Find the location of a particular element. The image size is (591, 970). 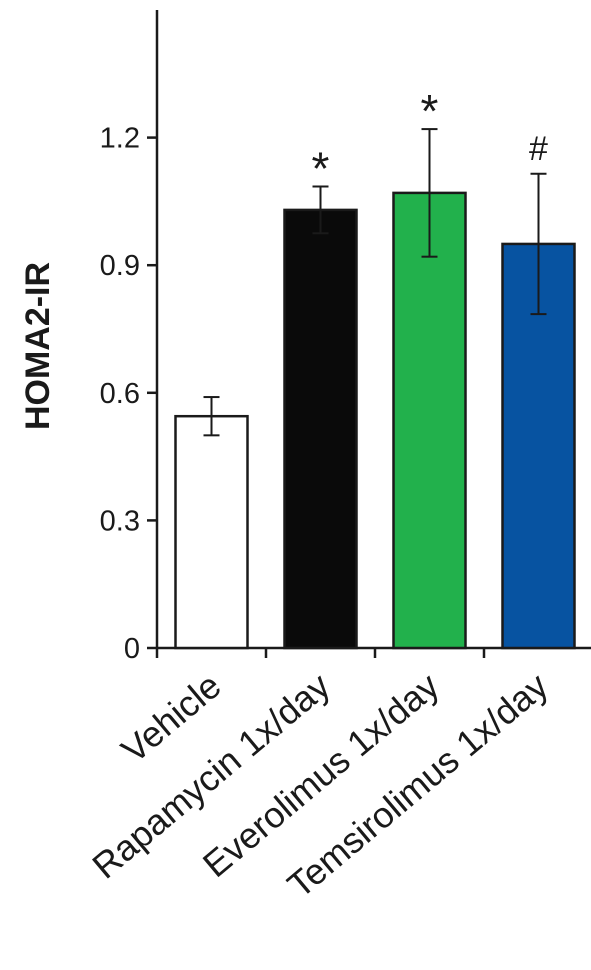

y-axis: 0 0.3 0.6 0.9 1.2 is located at coordinates (129, 337).